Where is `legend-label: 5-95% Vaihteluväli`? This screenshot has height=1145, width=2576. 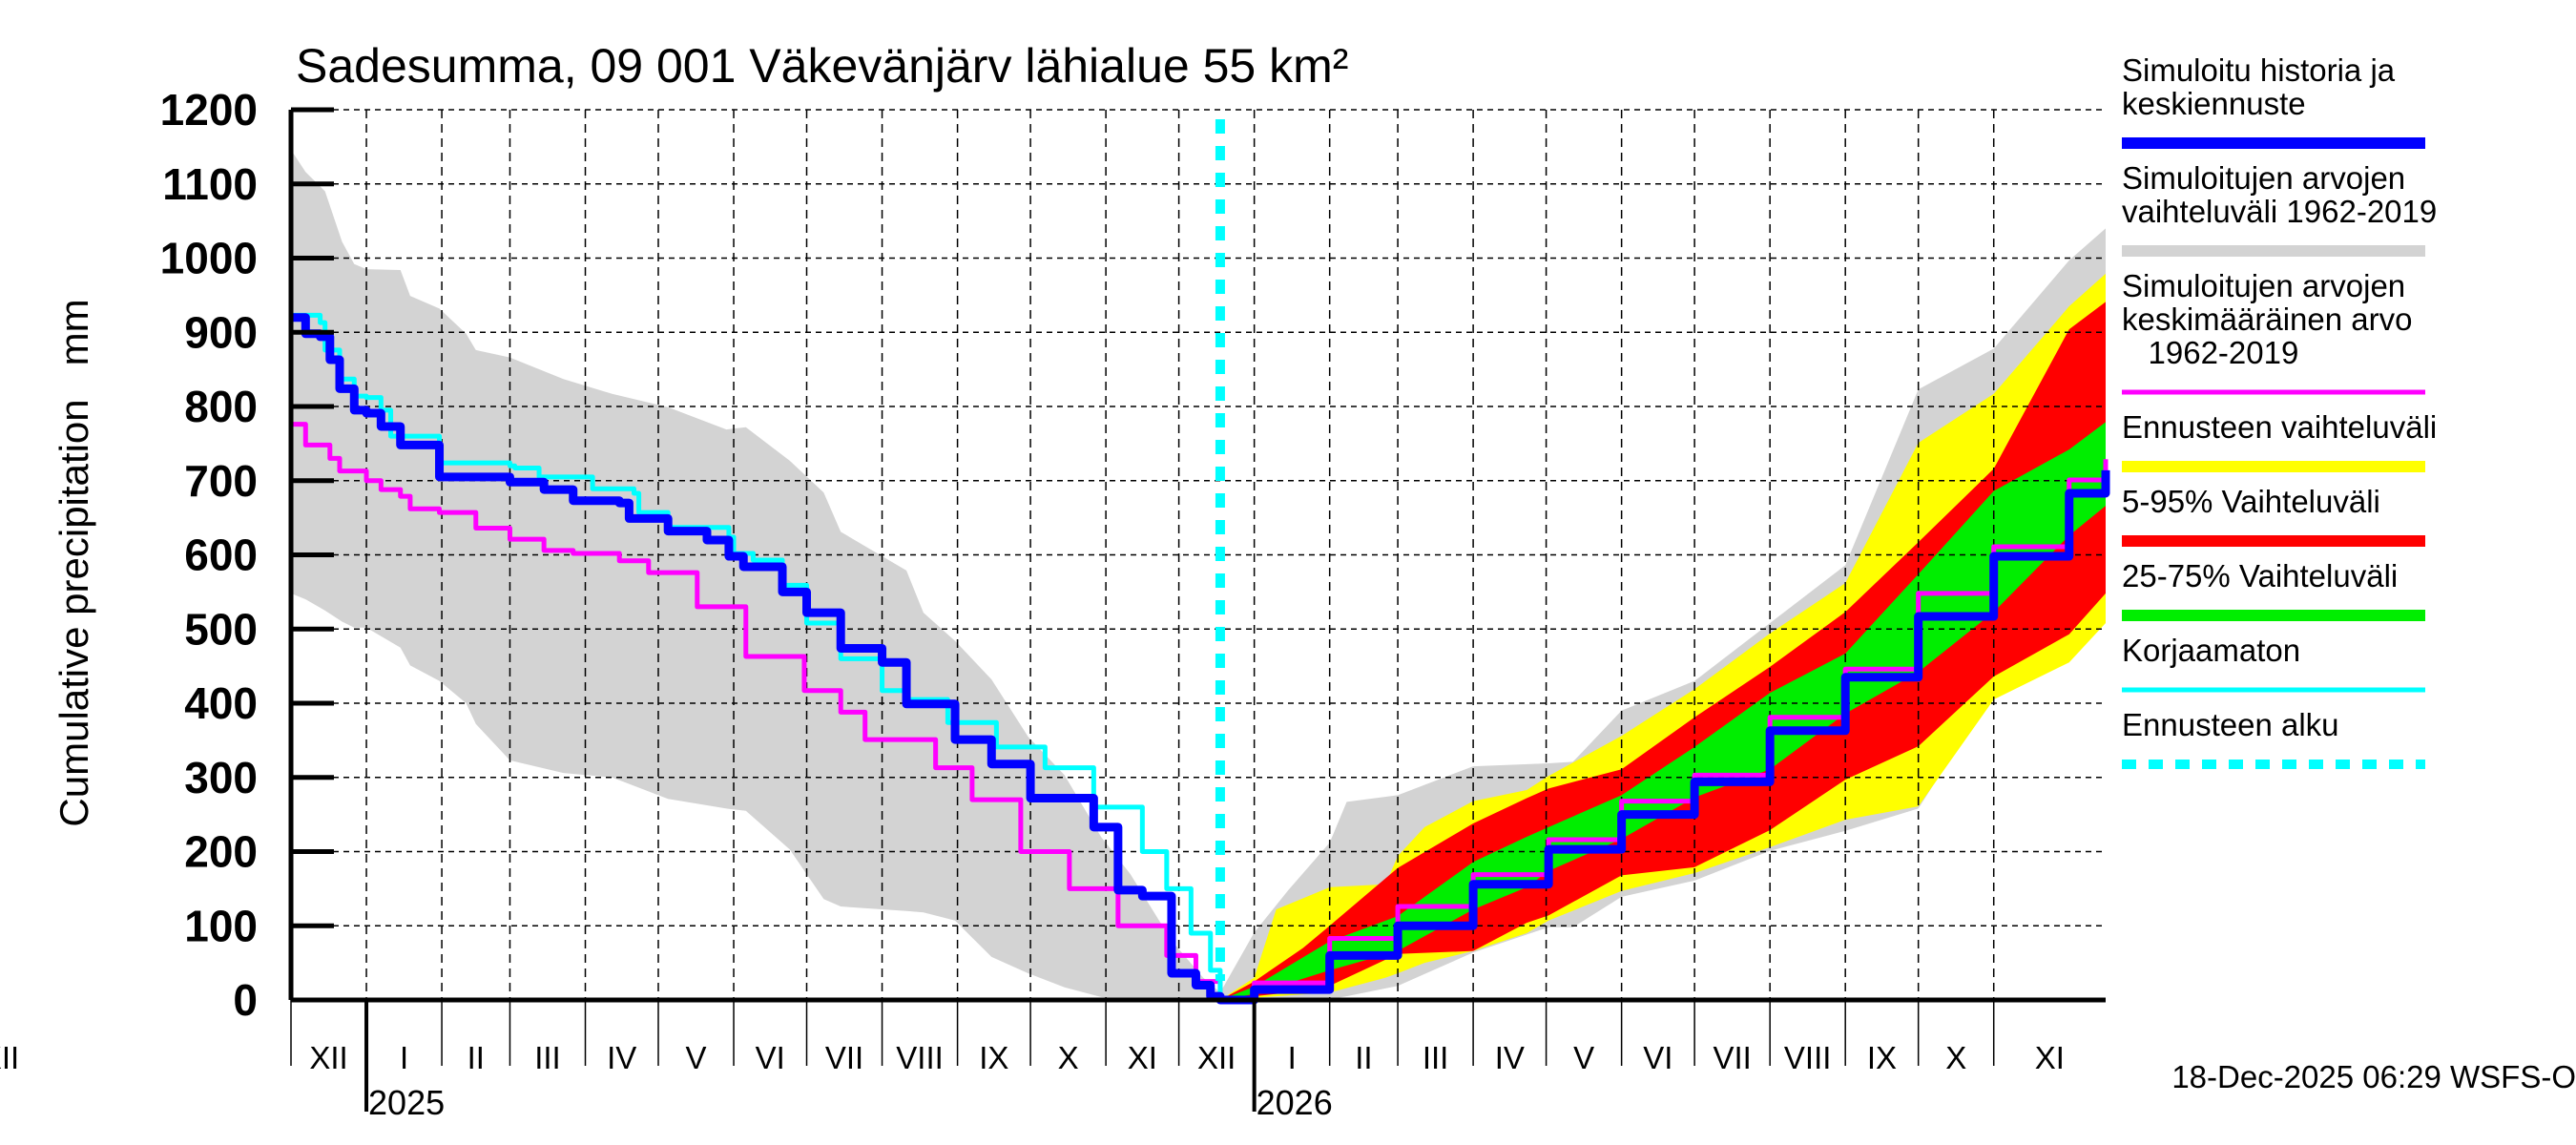
legend-label: 5-95% Vaihteluväli is located at coordinates (2251, 501).